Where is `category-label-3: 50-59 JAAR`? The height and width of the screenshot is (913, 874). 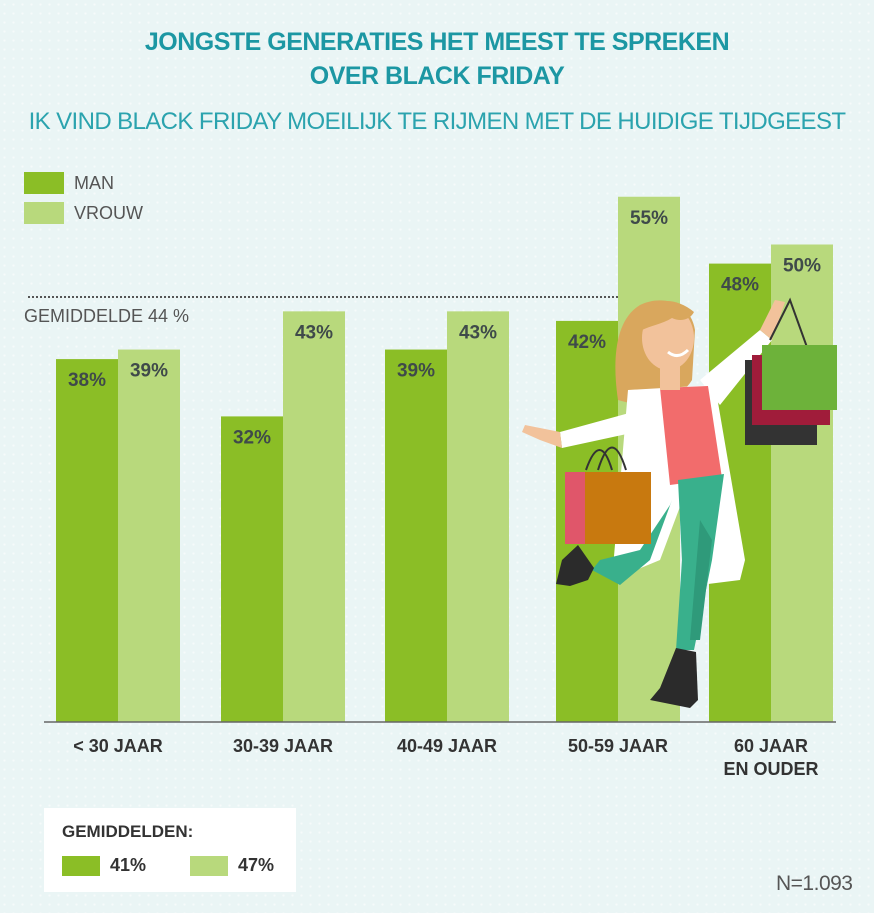 category-label-3: 50-59 JAAR is located at coordinates (618, 746).